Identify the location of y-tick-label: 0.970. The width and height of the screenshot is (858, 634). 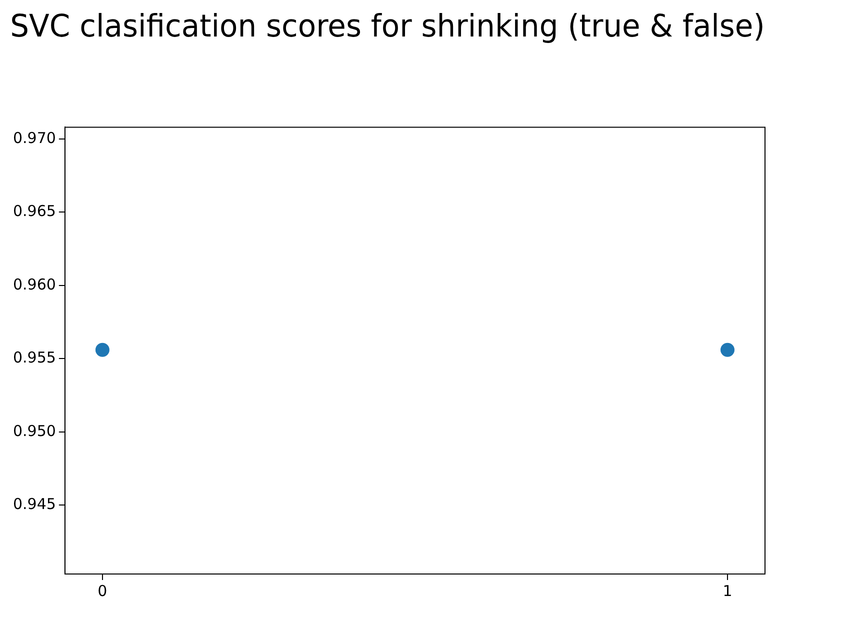
(34, 137).